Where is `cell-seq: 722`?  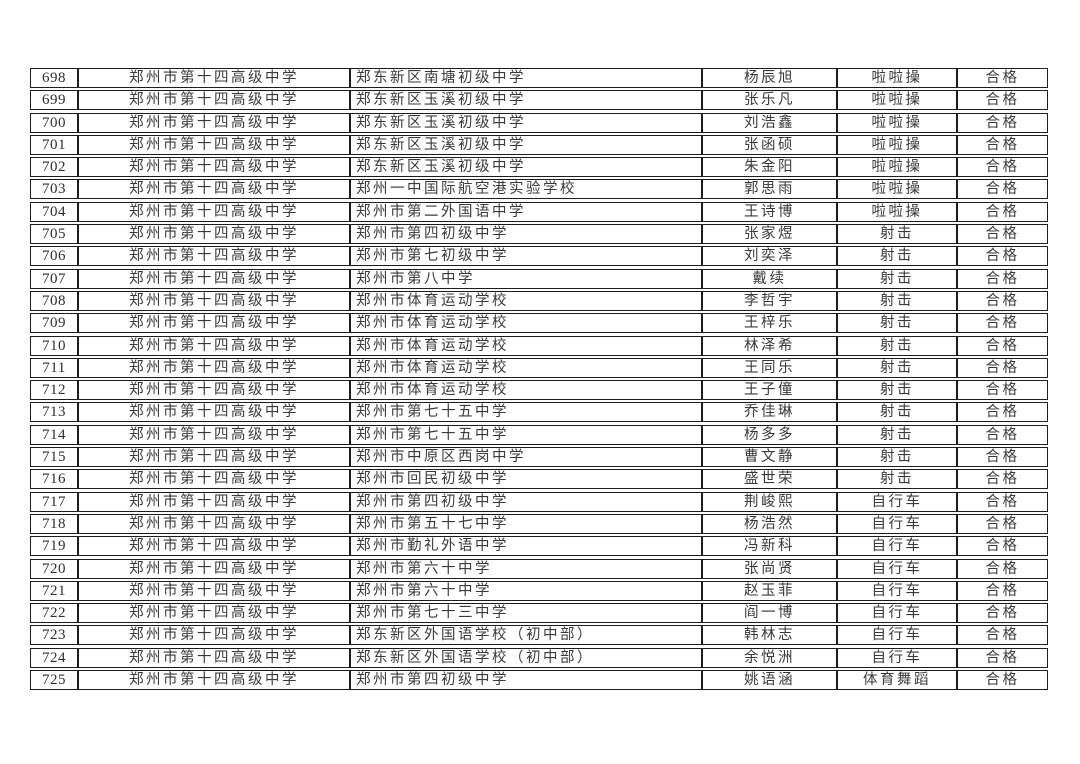 cell-seq: 722 is located at coordinates (54, 613).